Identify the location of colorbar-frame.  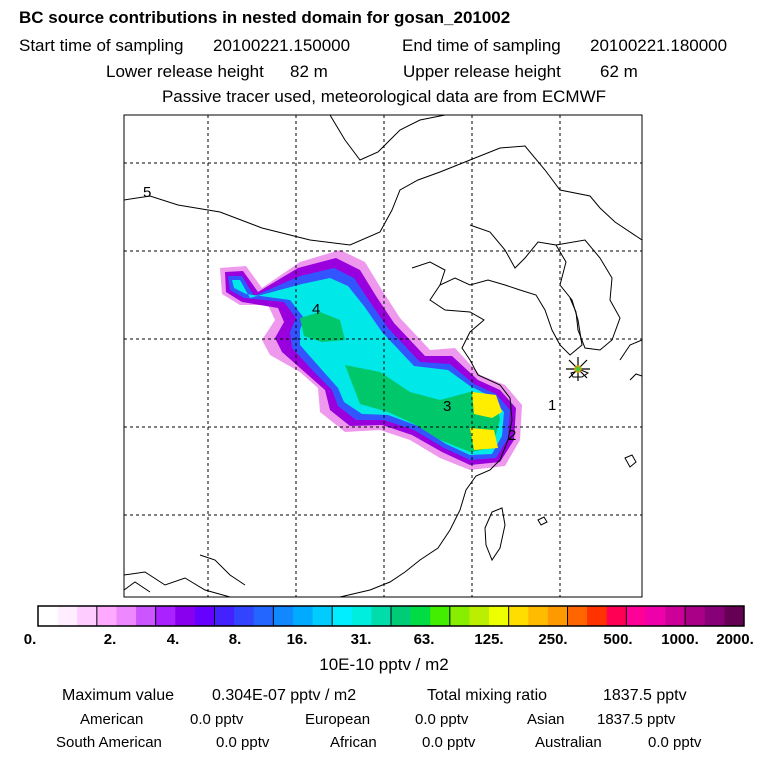
(391, 616).